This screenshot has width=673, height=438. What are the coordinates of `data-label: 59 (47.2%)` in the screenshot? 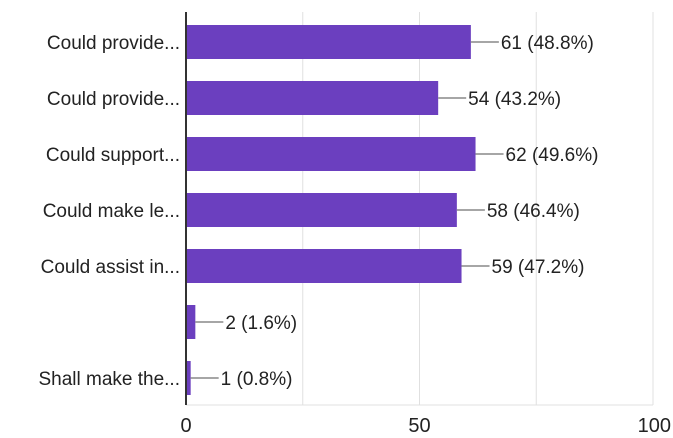 It's located at (538, 267).